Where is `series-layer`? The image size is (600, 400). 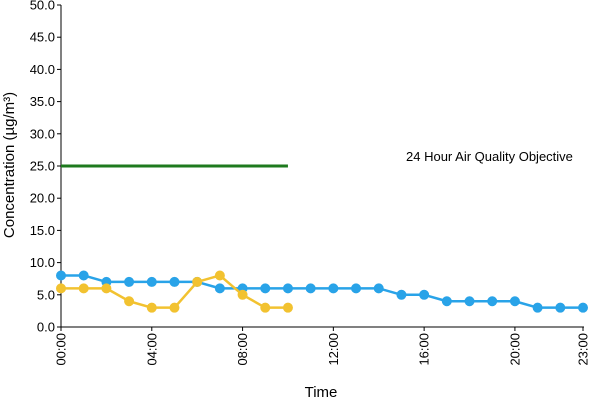 series-layer is located at coordinates (322, 291).